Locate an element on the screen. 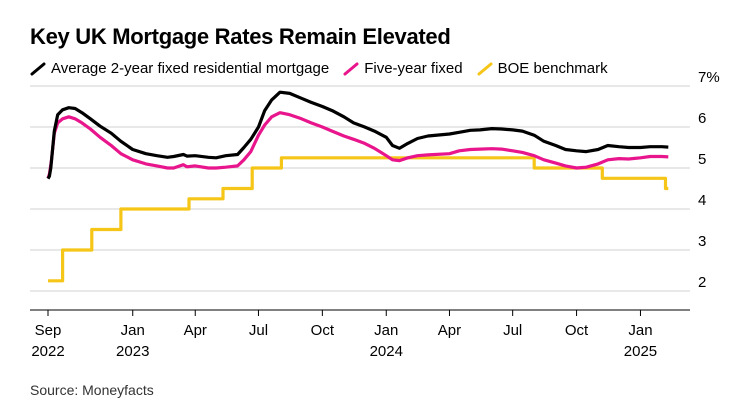 The width and height of the screenshot is (734, 417). legend-label-boe: BOE benchmark is located at coordinates (552, 68).